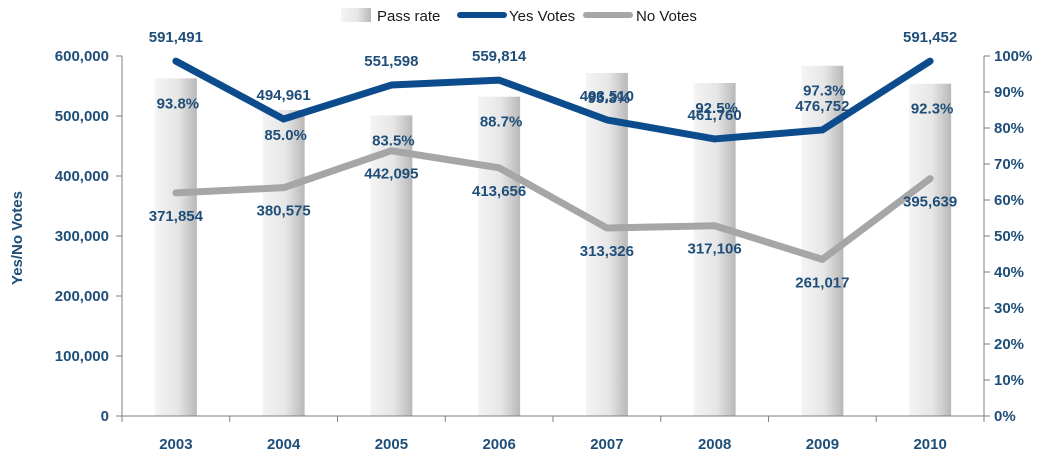 The height and width of the screenshot is (458, 1042). I want to click on legend-label-pass-rate: Pass rate, so click(408, 16).